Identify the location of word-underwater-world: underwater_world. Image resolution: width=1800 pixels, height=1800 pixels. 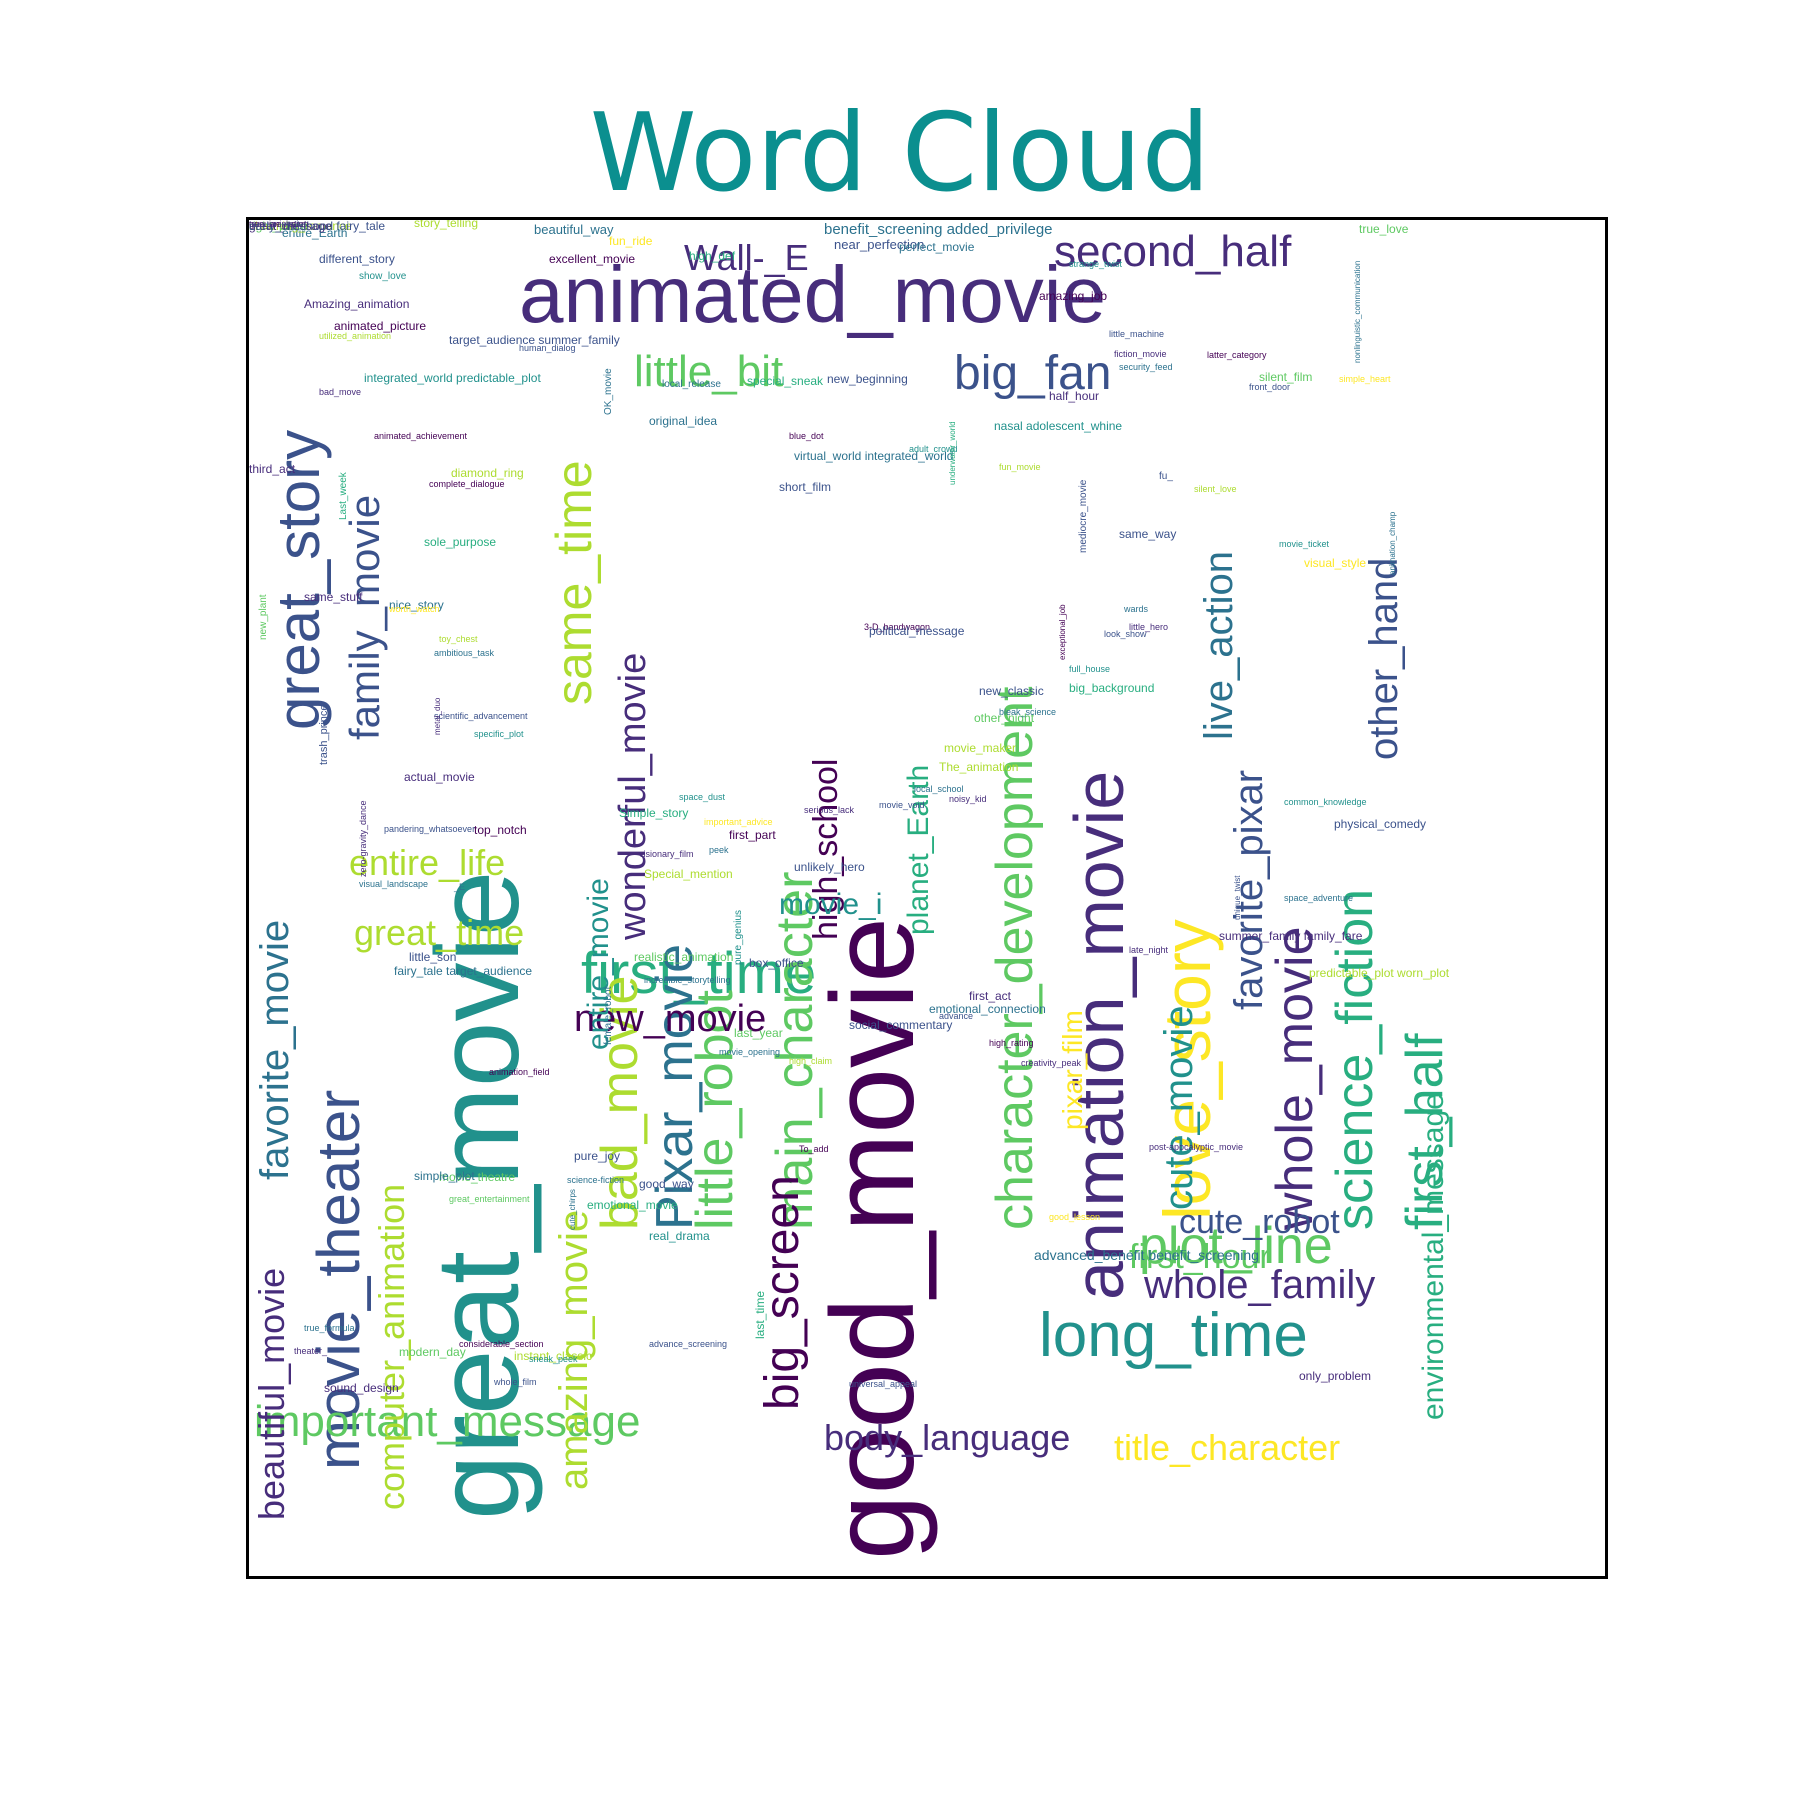
(952, 453).